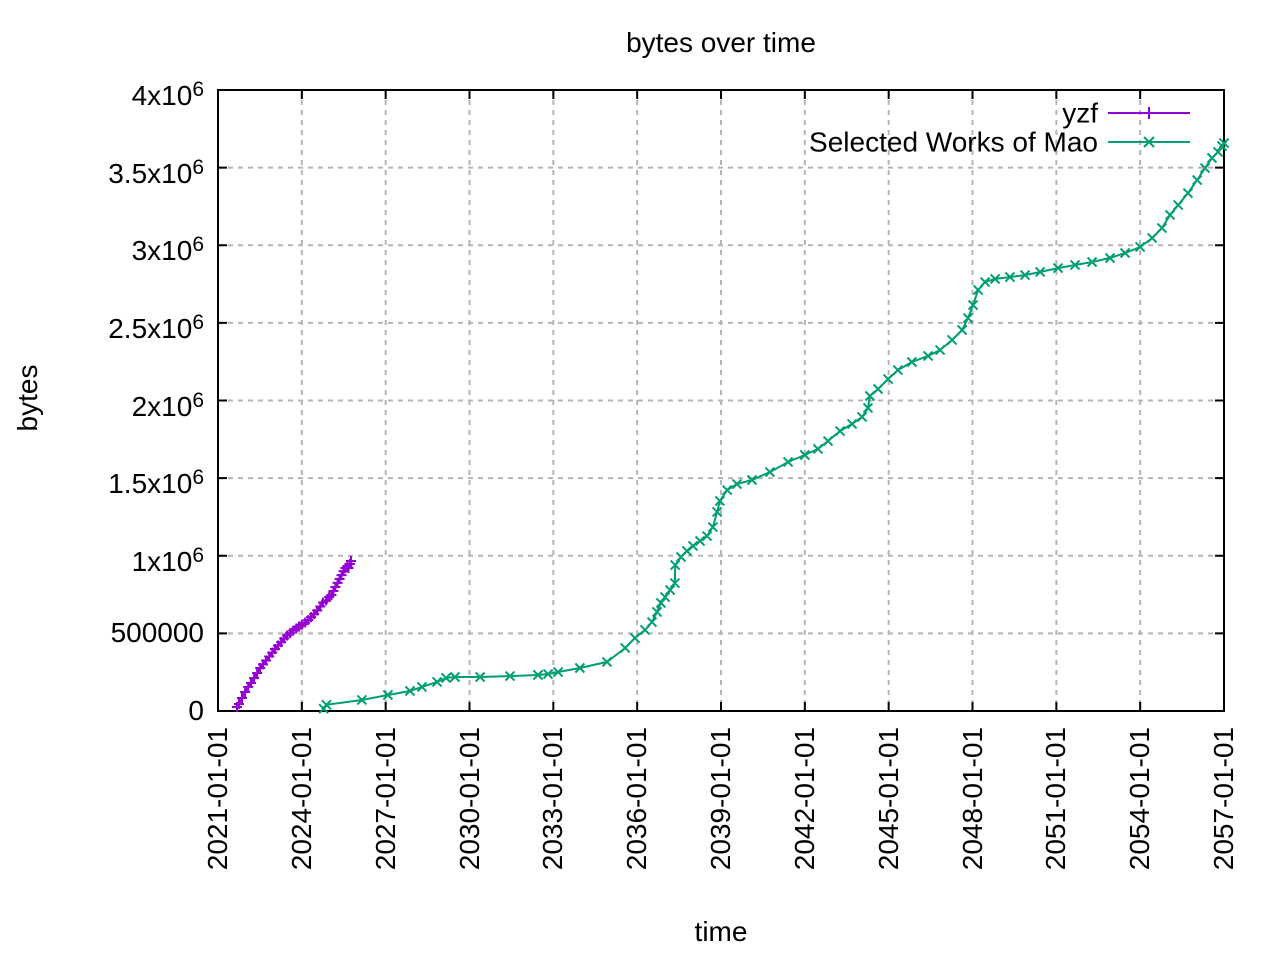  Describe the element at coordinates (385, 799) in the screenshot. I see `x-tick-label: 2027-01-01` at that location.